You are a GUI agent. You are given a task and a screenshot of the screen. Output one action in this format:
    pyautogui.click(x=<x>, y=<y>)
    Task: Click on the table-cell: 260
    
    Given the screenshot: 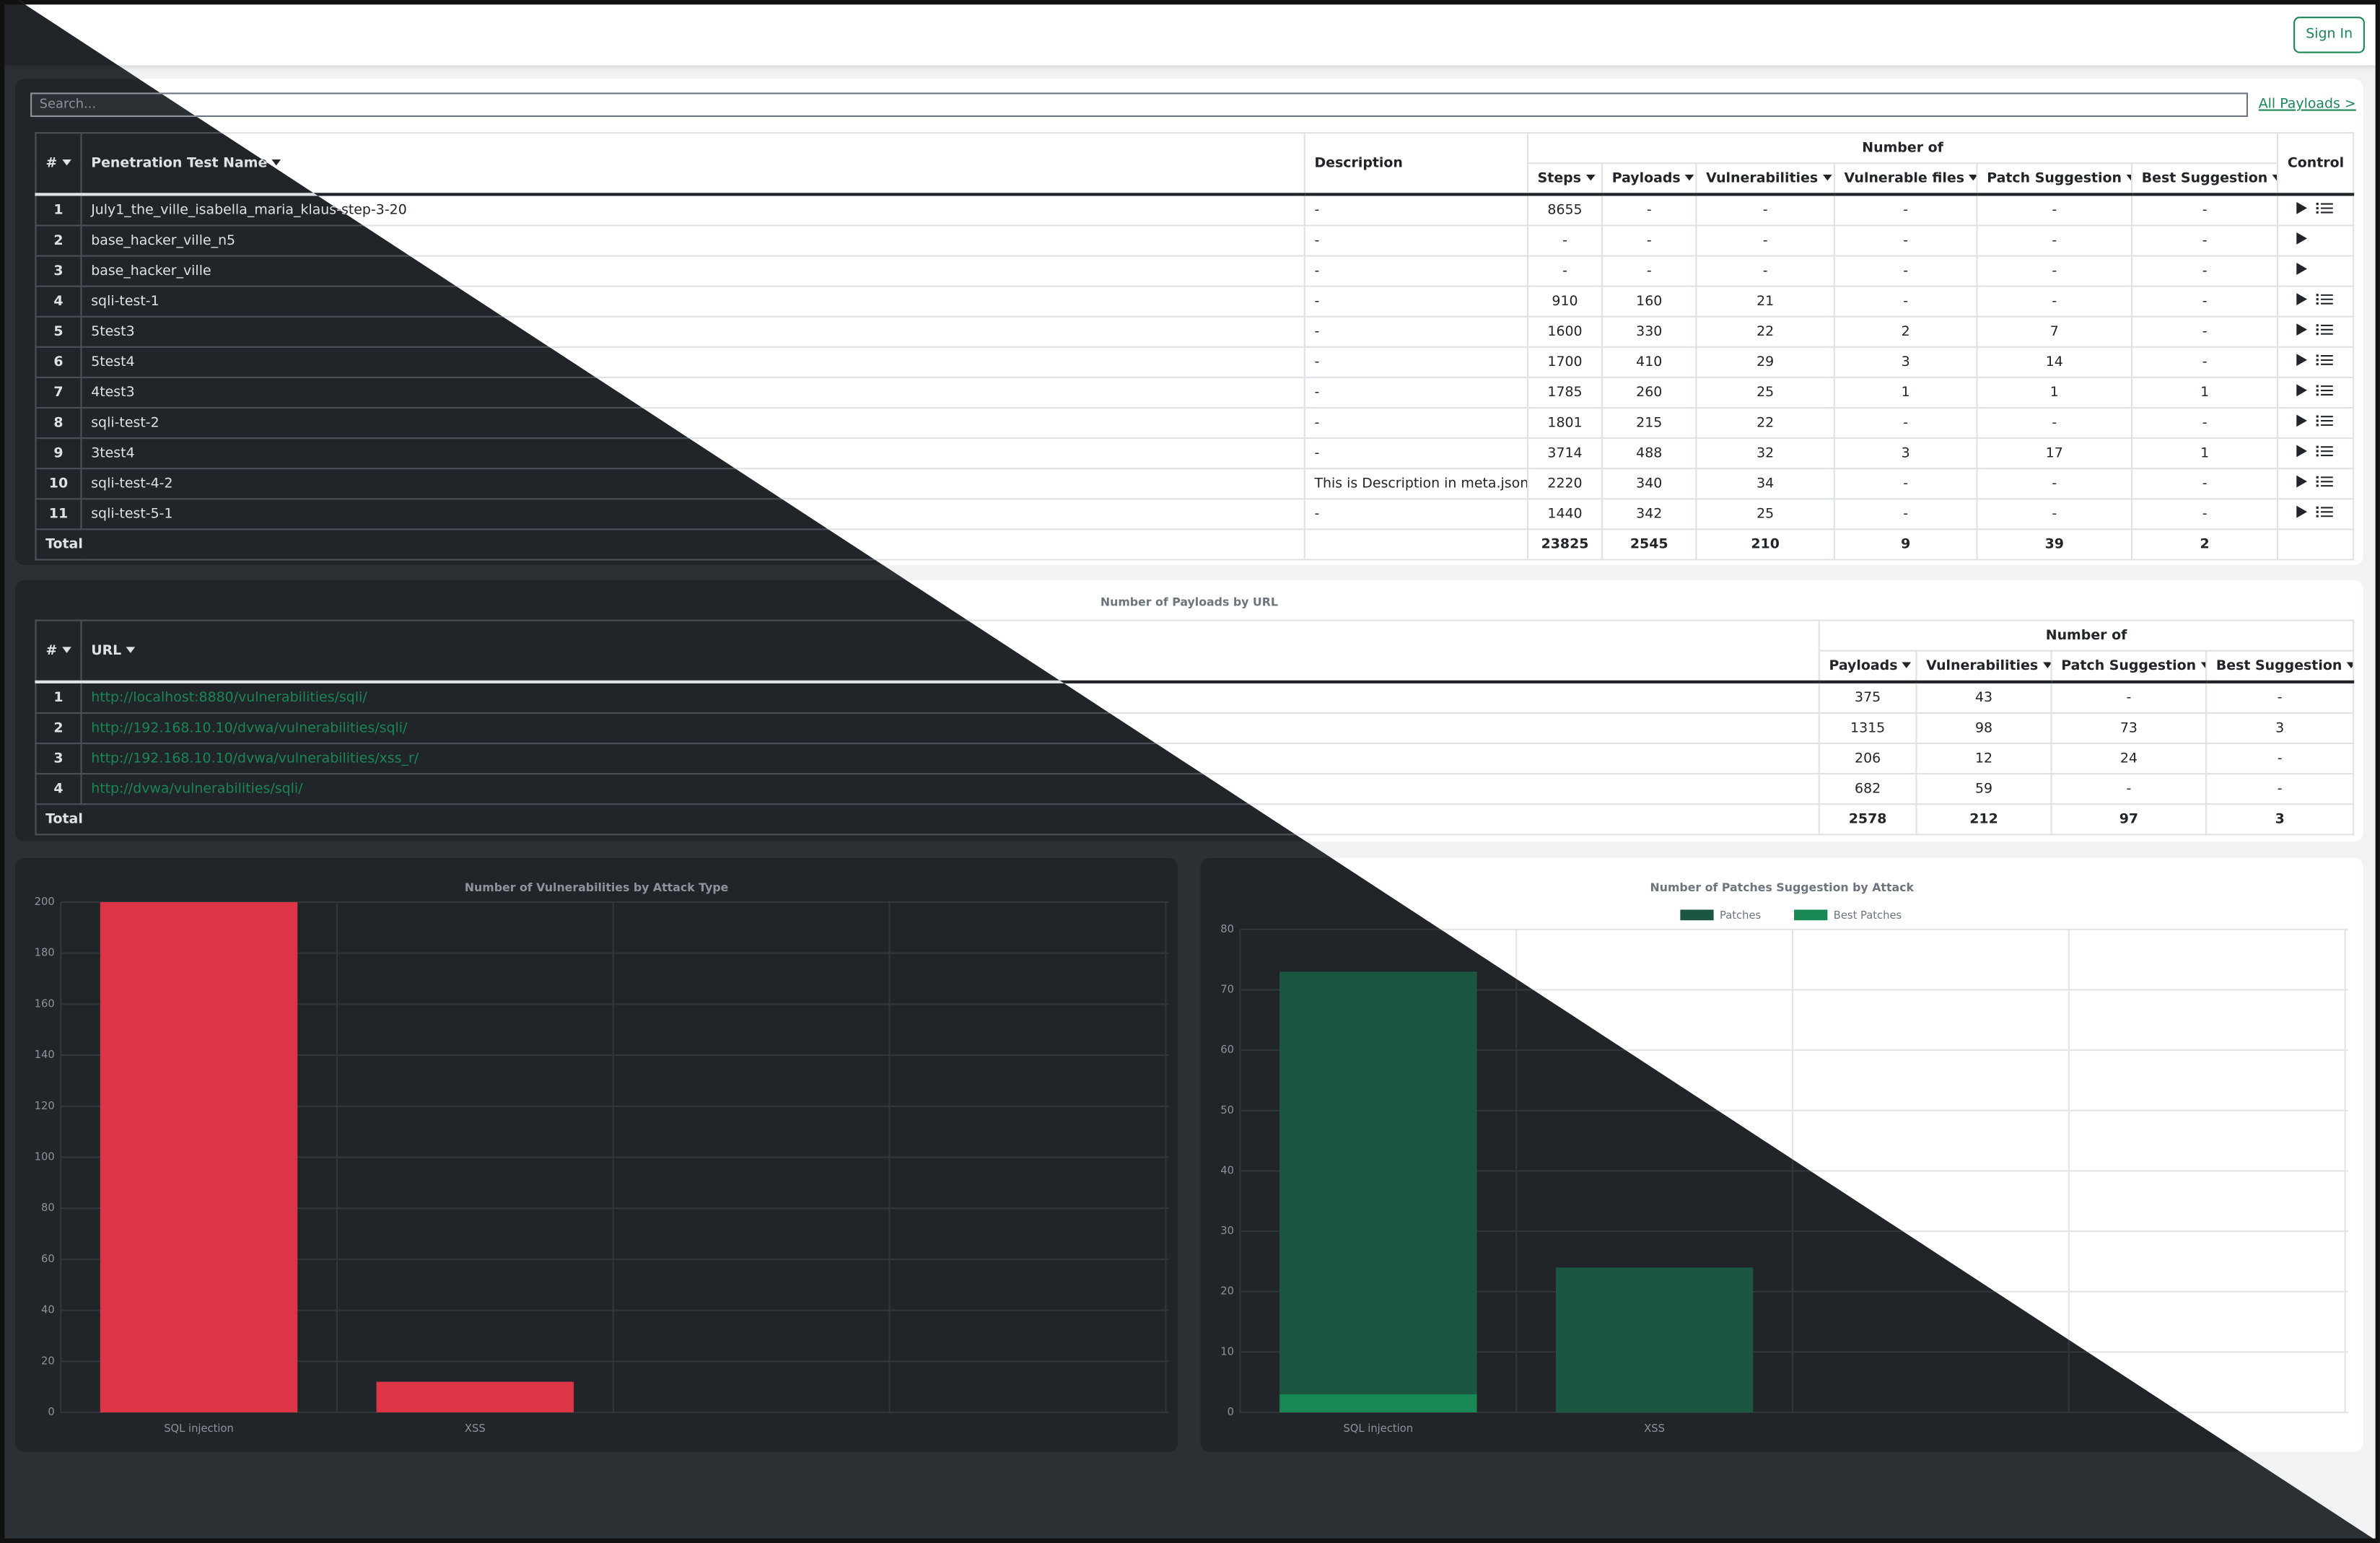 What is the action you would take?
    pyautogui.click(x=1649, y=392)
    